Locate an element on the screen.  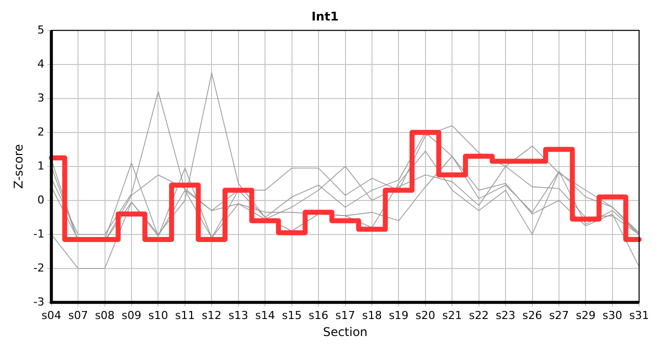
y-tick-label: 3 is located at coordinates (40, 97).